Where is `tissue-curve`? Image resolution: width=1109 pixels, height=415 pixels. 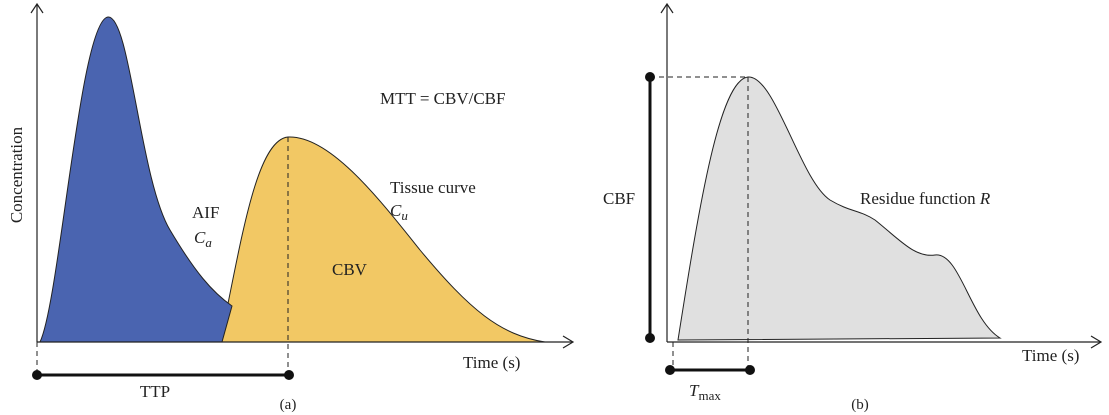 tissue-curve is located at coordinates (382, 239).